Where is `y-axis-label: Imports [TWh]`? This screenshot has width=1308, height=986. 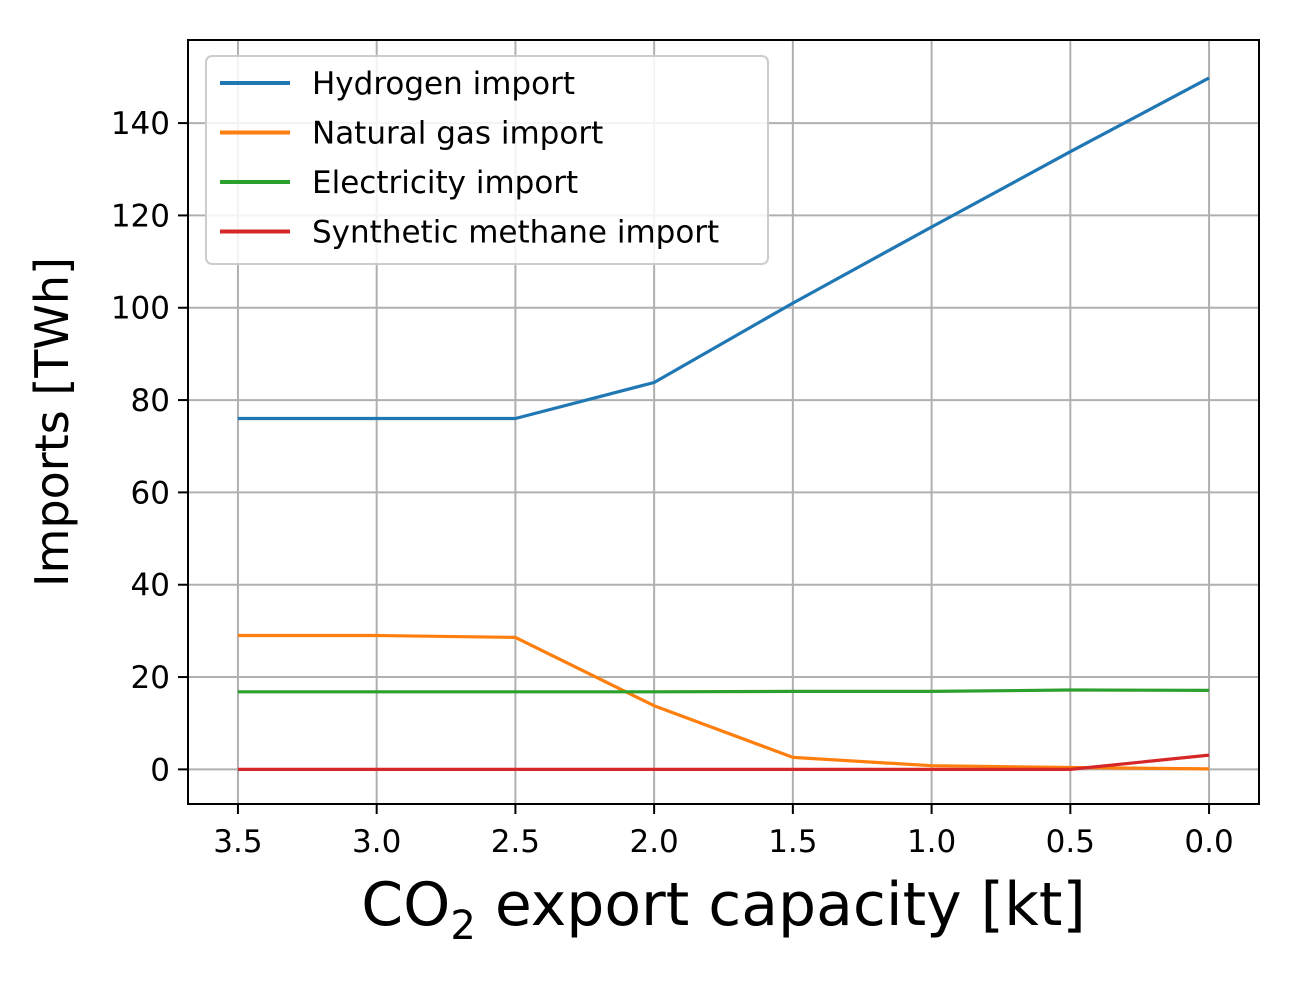 y-axis-label: Imports [TWh] is located at coordinates (52, 422).